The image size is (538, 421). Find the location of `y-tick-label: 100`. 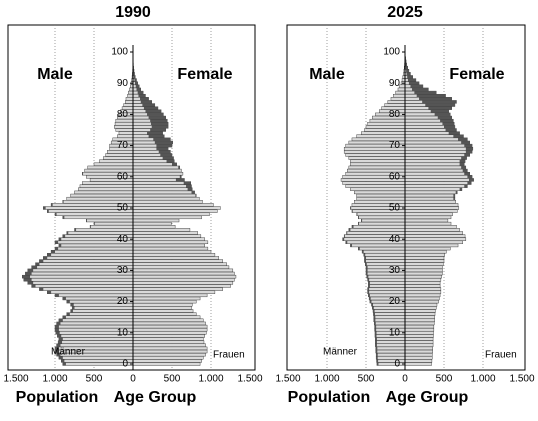

y-tick-label: 100 is located at coordinates (119, 52).